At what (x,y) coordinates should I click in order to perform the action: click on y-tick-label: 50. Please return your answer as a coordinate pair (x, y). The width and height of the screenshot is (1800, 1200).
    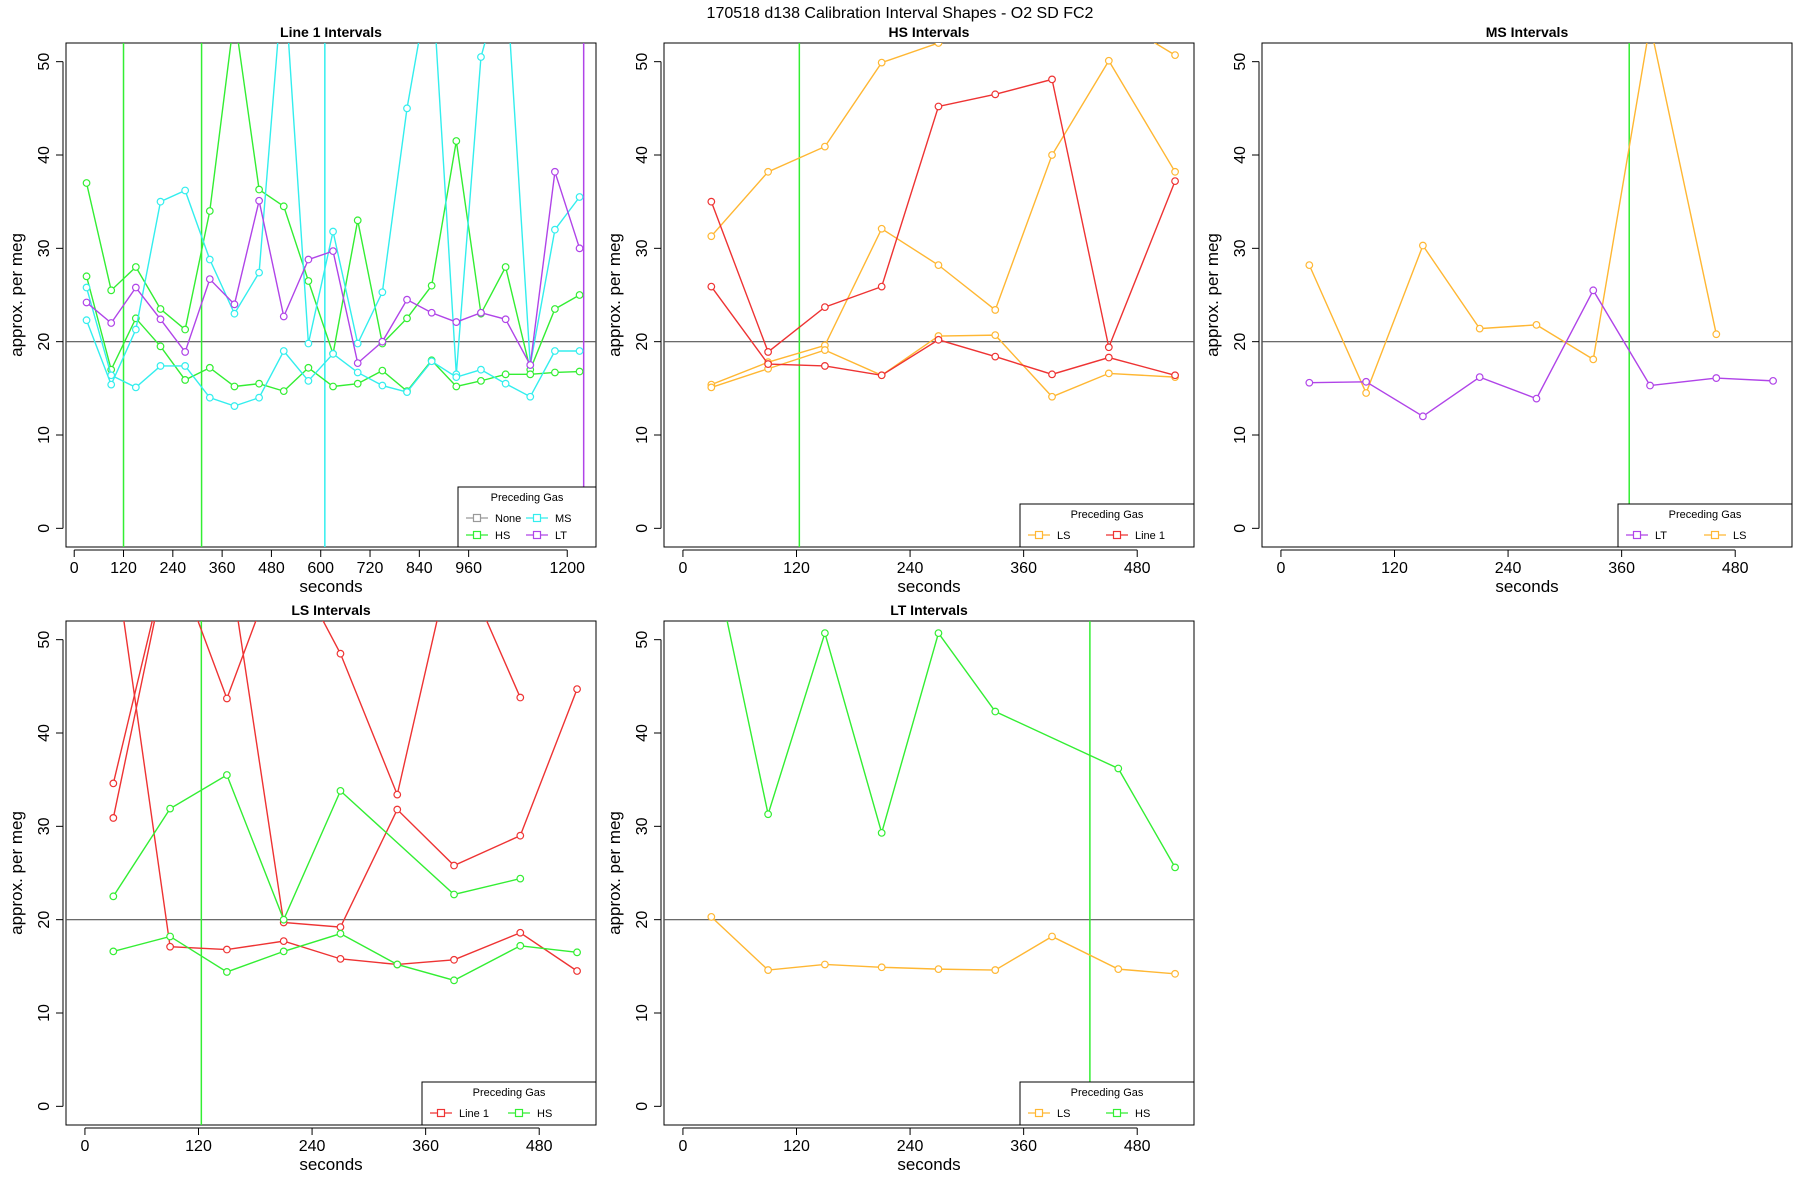
    Looking at the image, I should click on (1240, 62).